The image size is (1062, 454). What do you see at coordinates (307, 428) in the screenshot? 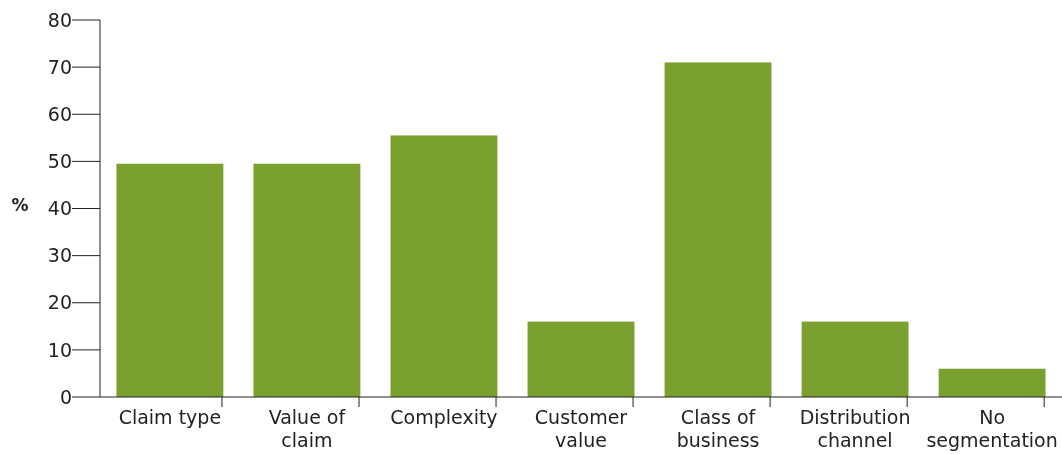
I see `x-tick-label: Value of claim` at bounding box center [307, 428].